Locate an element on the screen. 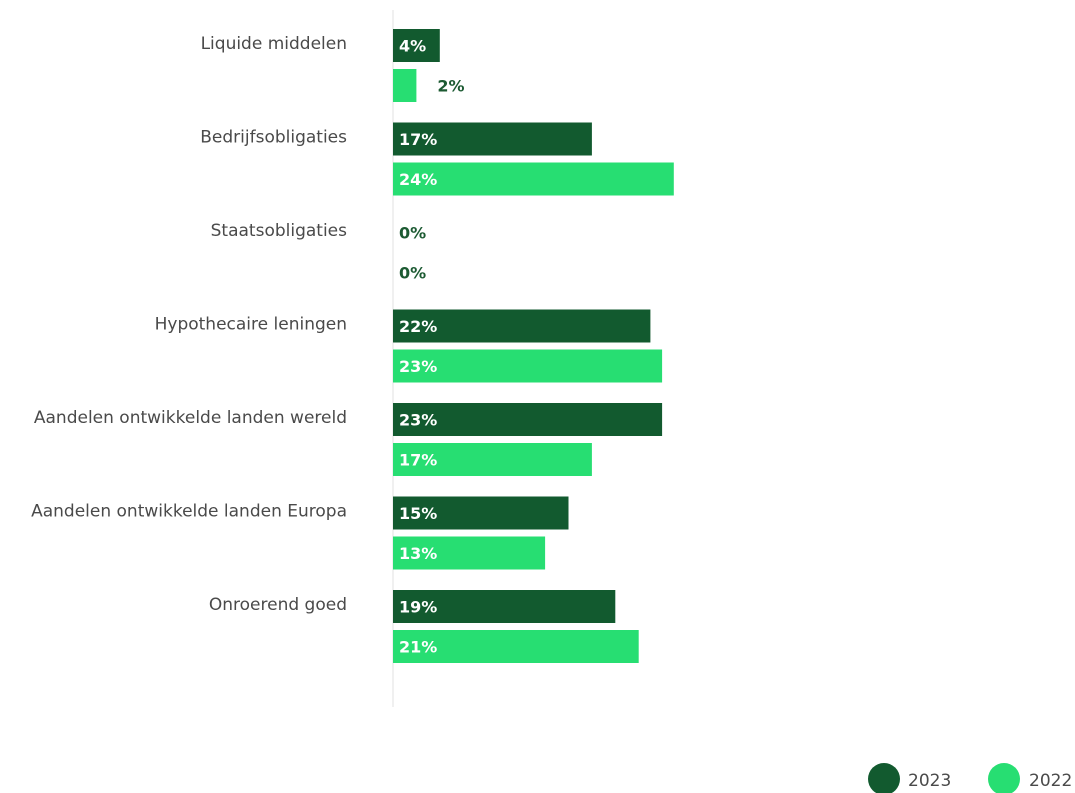 The height and width of the screenshot is (793, 1075). data-label: 24% is located at coordinates (418, 179).